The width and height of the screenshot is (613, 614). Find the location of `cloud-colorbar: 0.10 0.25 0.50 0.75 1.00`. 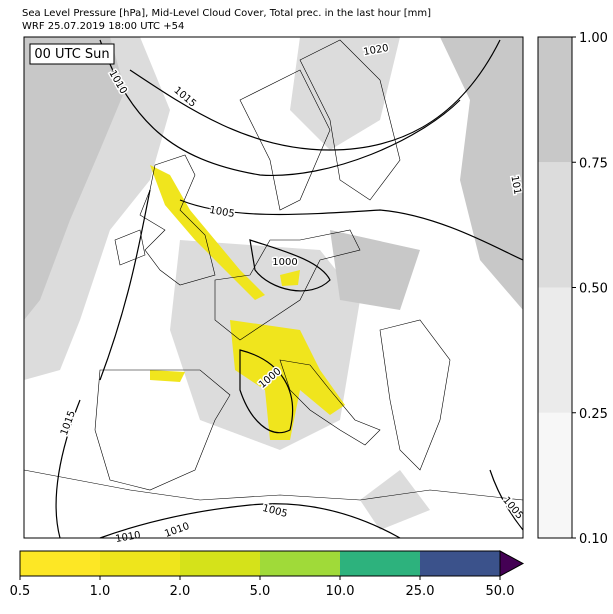

cloud-colorbar: 0.10 0.25 0.50 0.75 1.00 is located at coordinates (572, 289).